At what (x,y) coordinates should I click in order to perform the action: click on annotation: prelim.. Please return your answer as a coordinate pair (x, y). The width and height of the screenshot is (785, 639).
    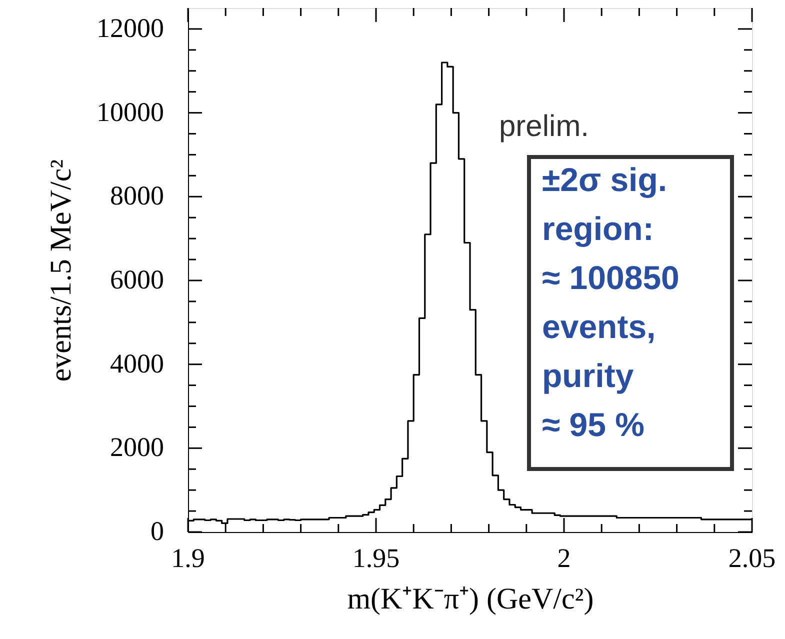
    Looking at the image, I should click on (544, 126).